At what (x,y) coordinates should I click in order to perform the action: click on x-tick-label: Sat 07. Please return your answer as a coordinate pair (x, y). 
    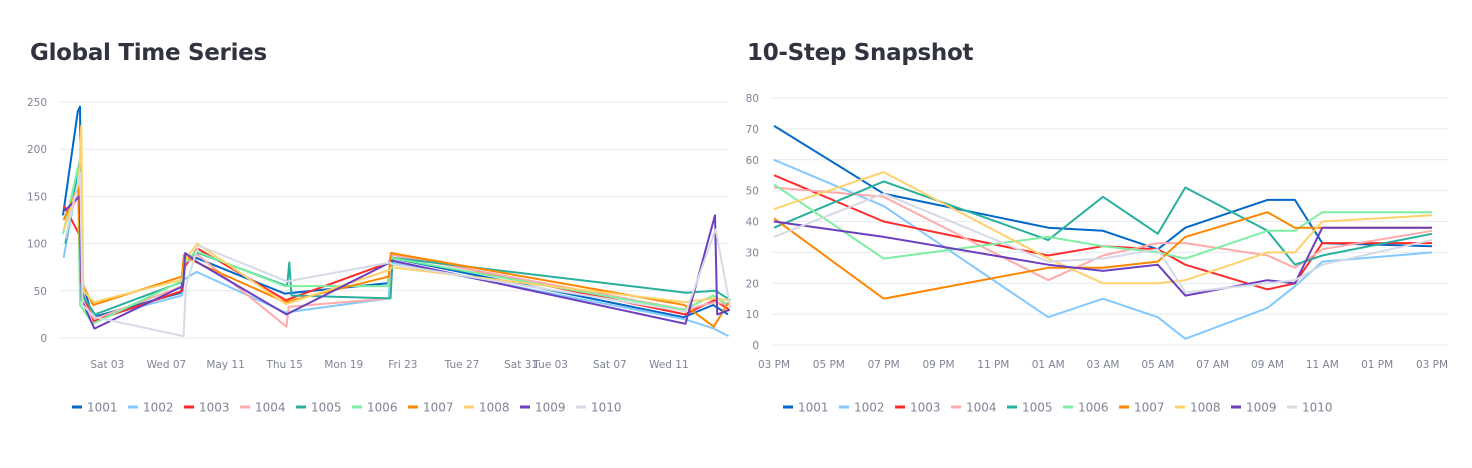
    Looking at the image, I should click on (610, 365).